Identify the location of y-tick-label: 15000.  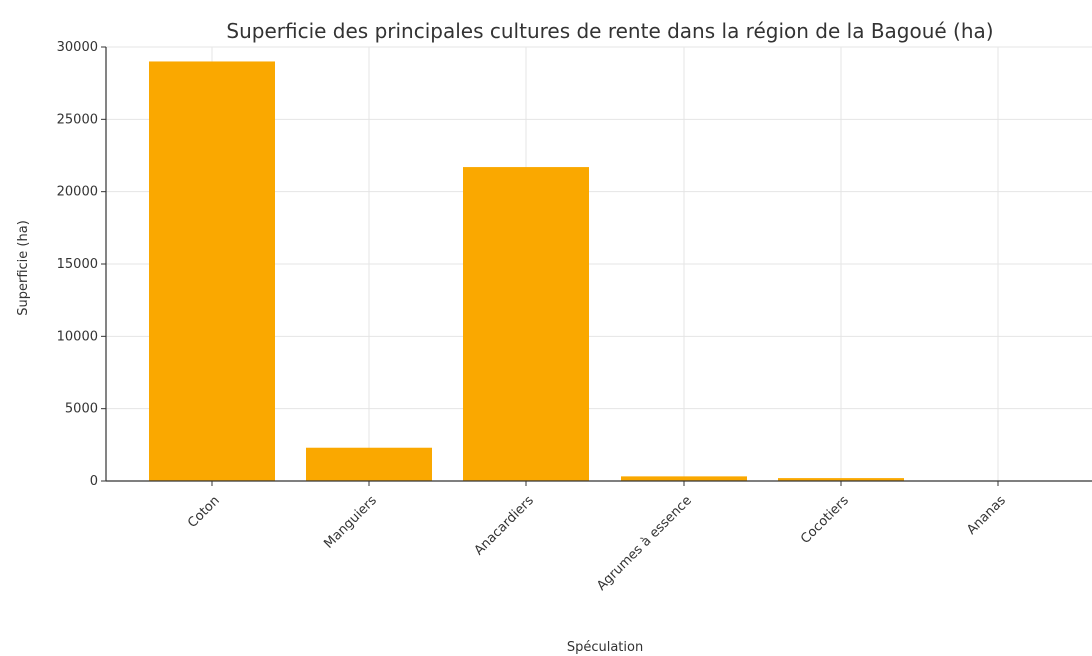
(77, 264).